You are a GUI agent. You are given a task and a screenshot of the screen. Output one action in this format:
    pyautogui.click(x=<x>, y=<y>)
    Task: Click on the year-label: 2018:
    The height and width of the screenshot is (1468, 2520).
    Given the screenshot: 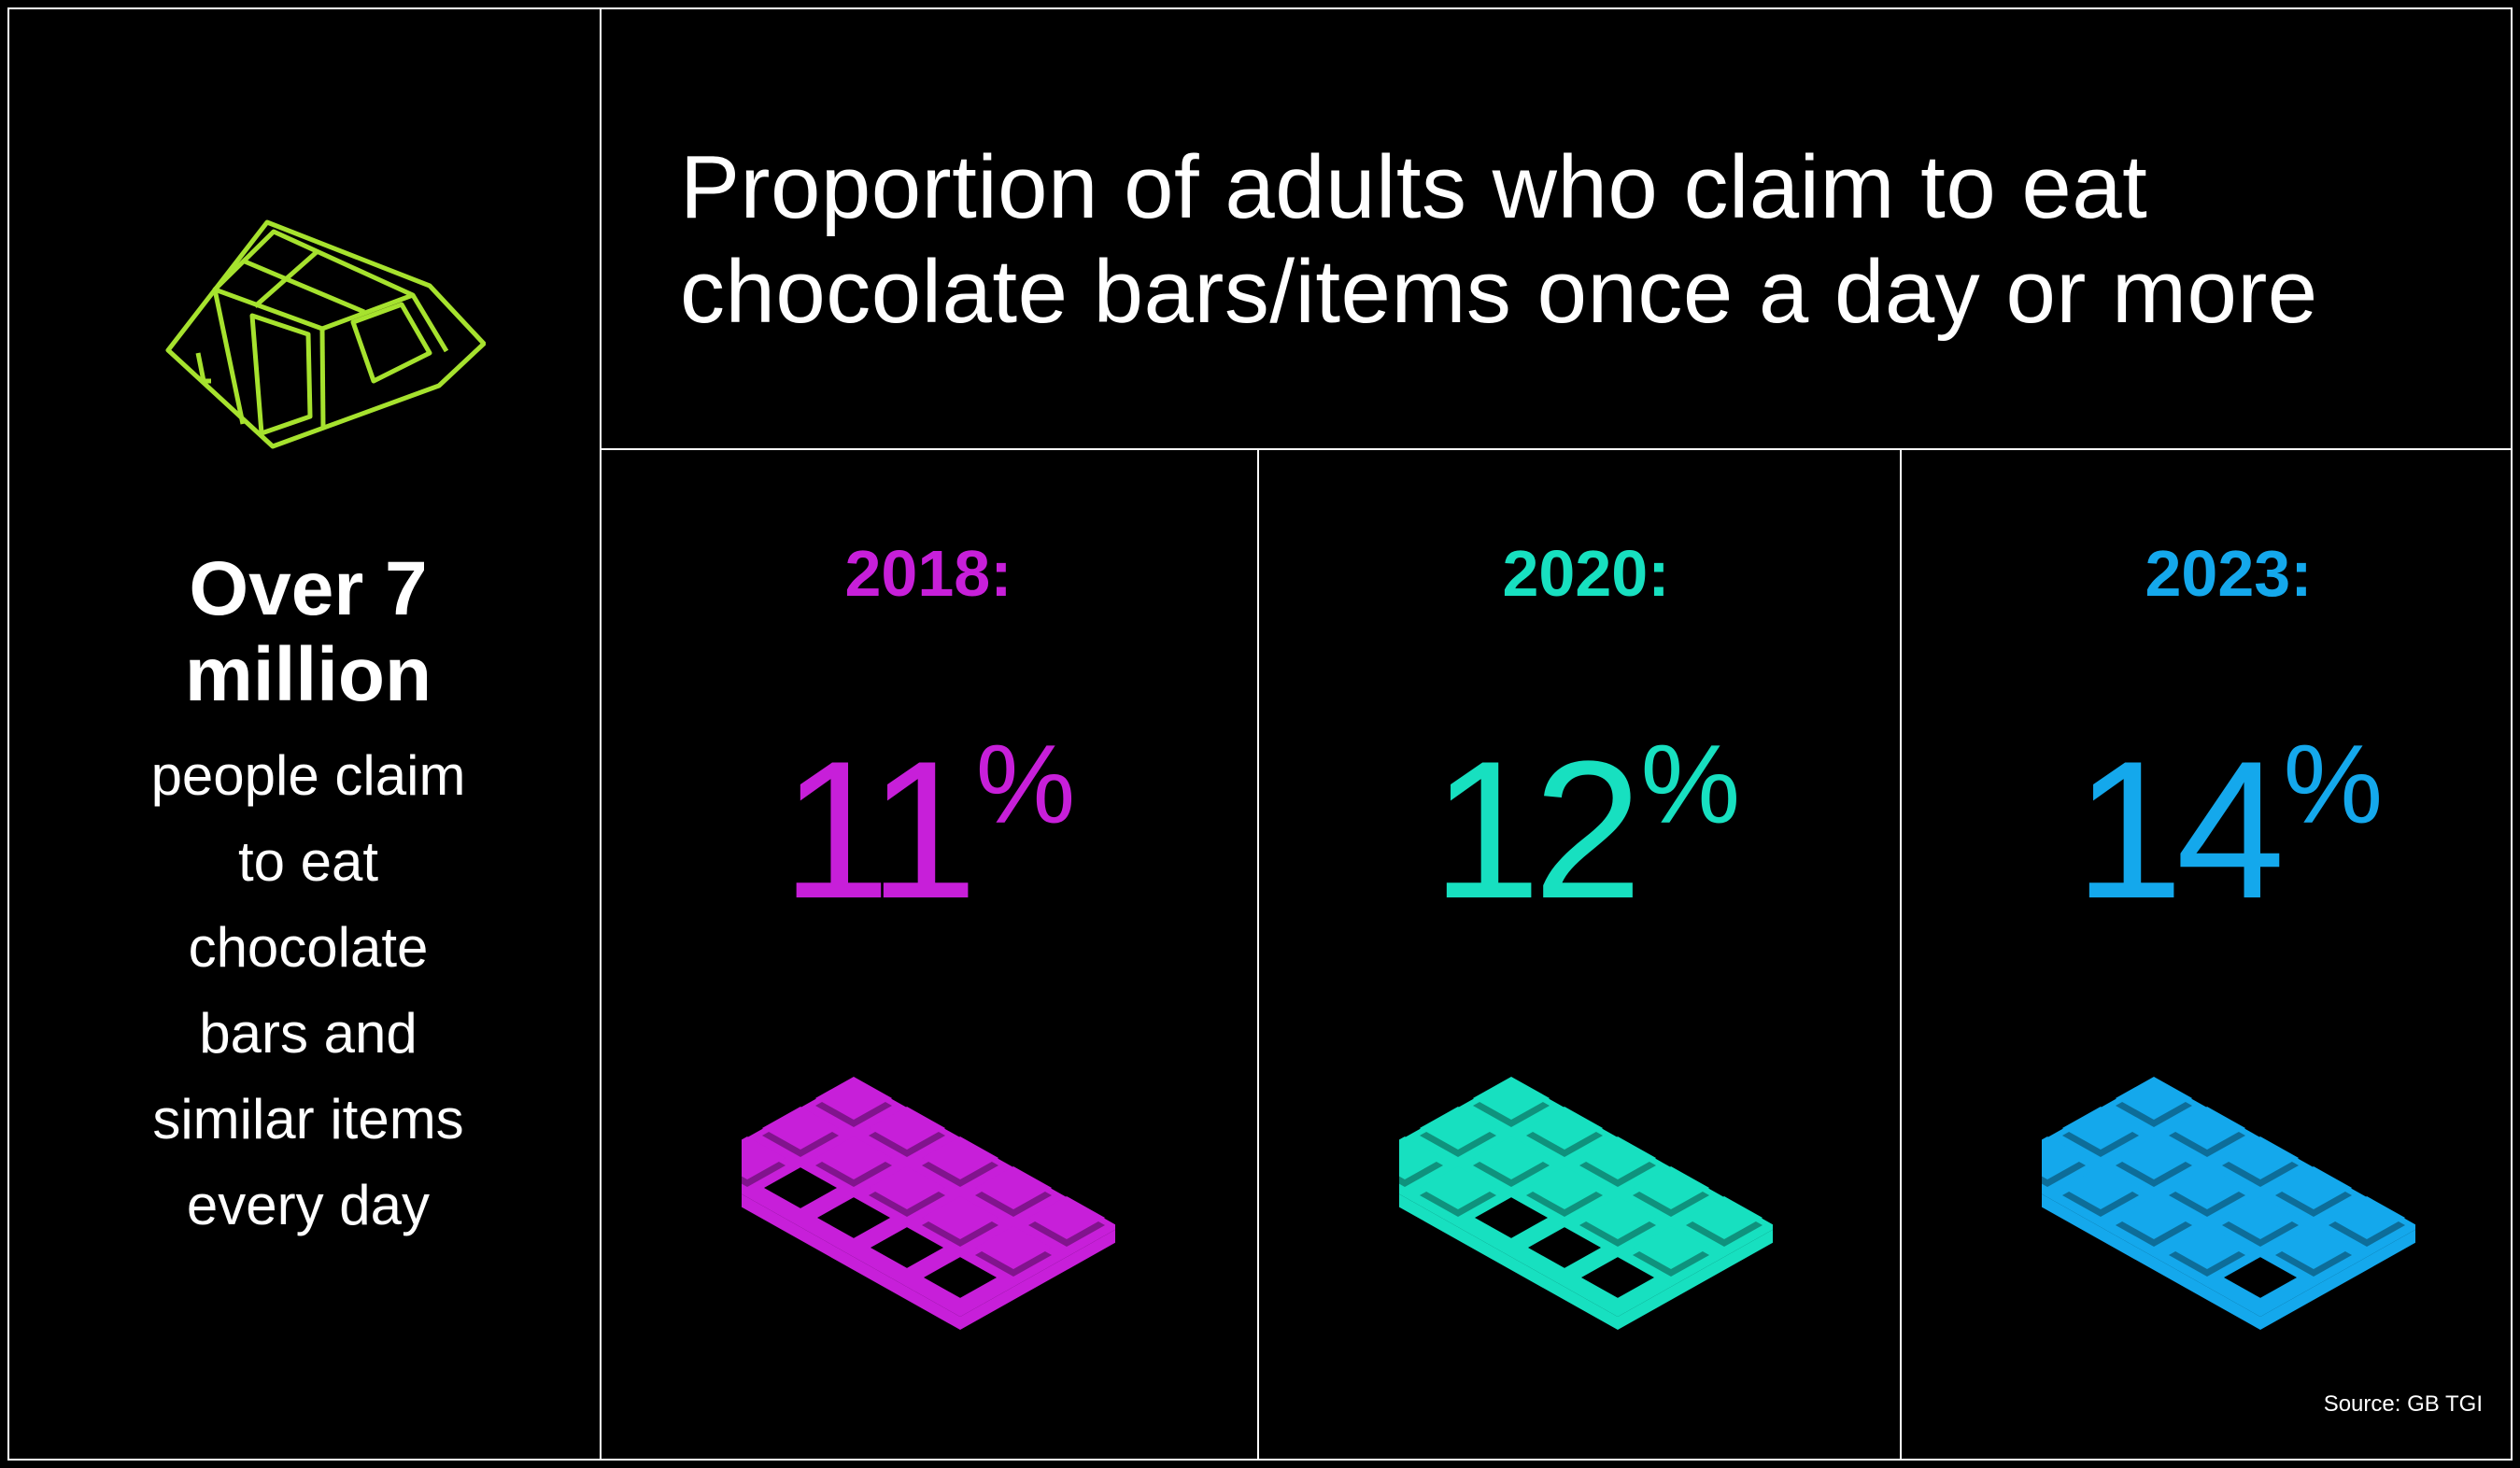 What is the action you would take?
    pyautogui.click(x=928, y=573)
    